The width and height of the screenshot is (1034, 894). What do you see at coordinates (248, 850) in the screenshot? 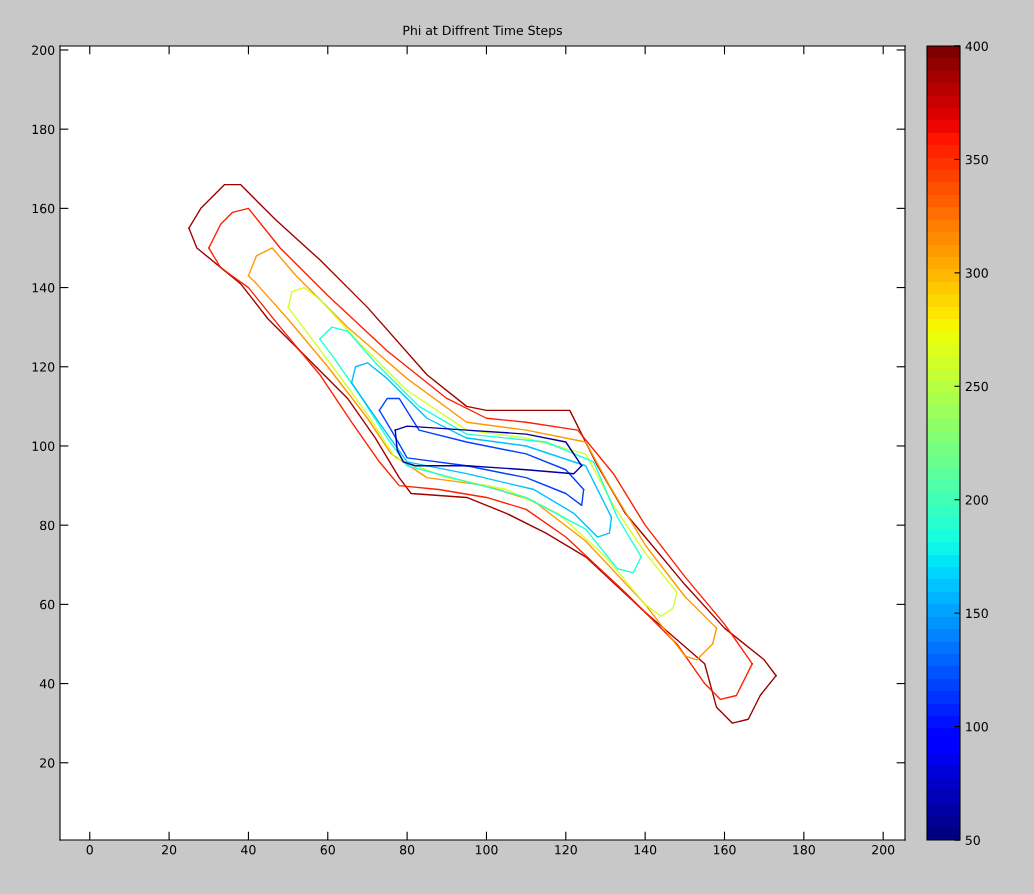
I see `x-tick-label: 40` at bounding box center [248, 850].